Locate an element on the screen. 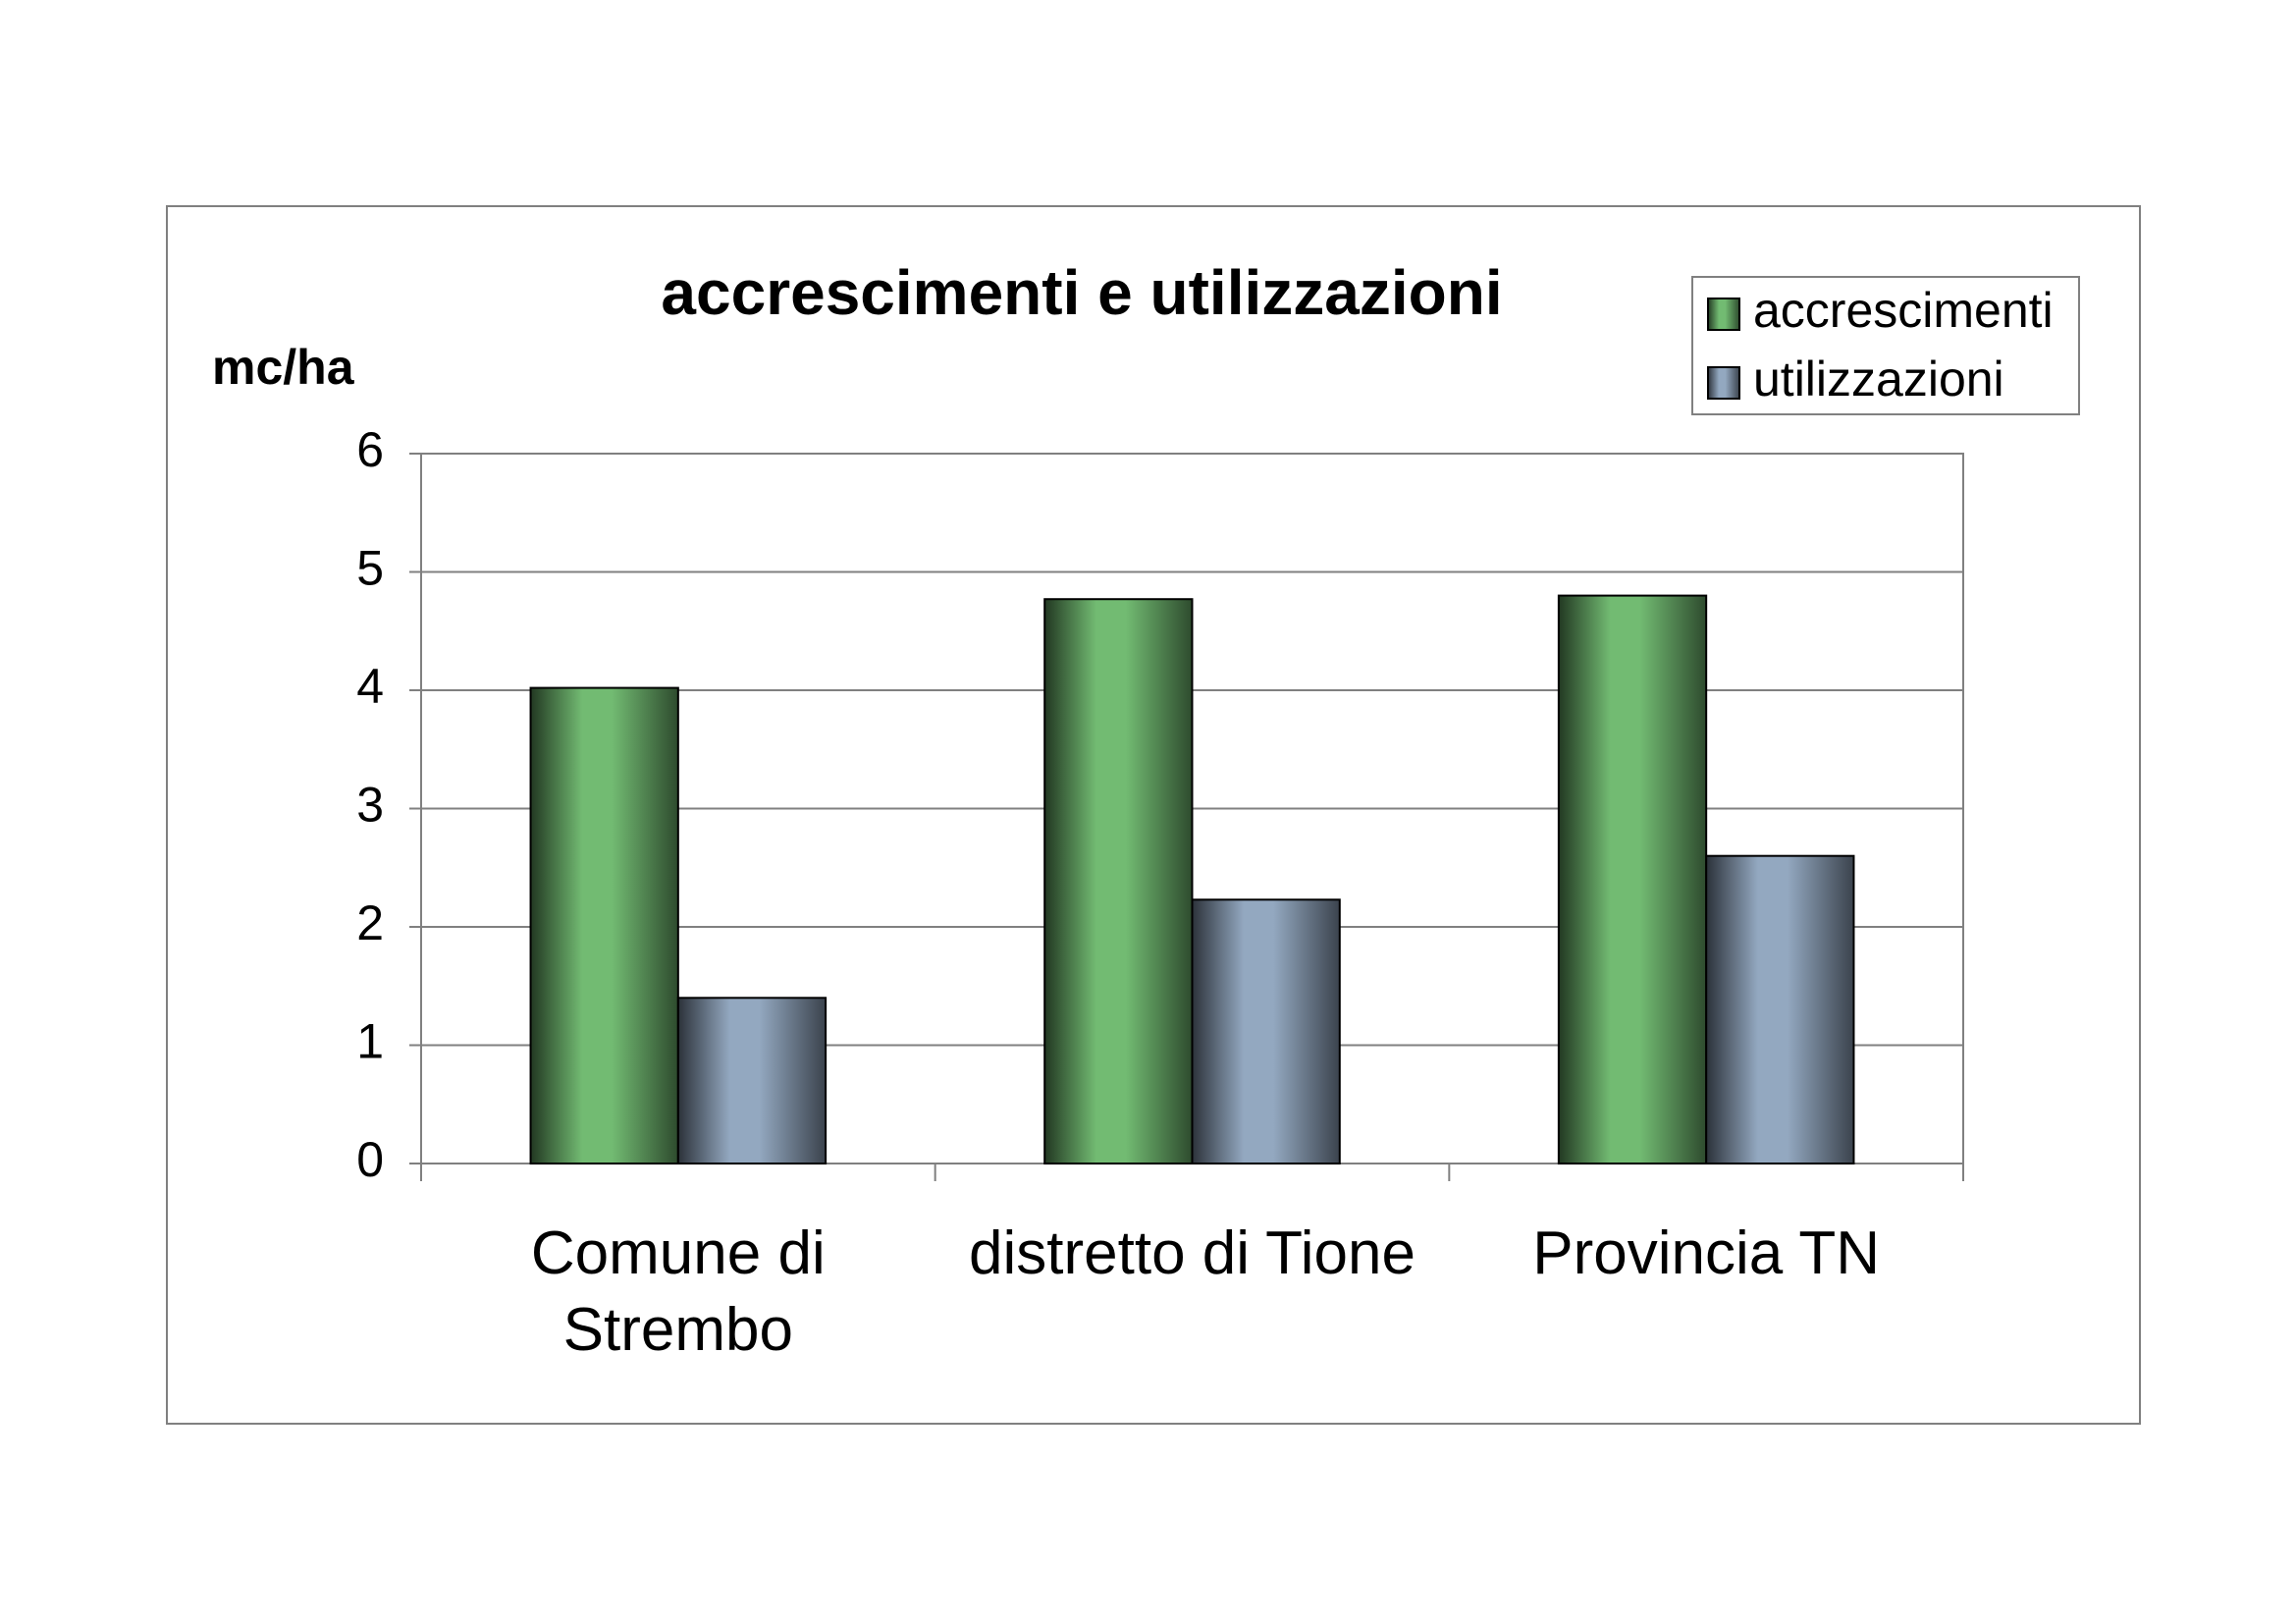 This screenshot has width=2296, height=1624. y-tick-label: 1 is located at coordinates (370, 1041).